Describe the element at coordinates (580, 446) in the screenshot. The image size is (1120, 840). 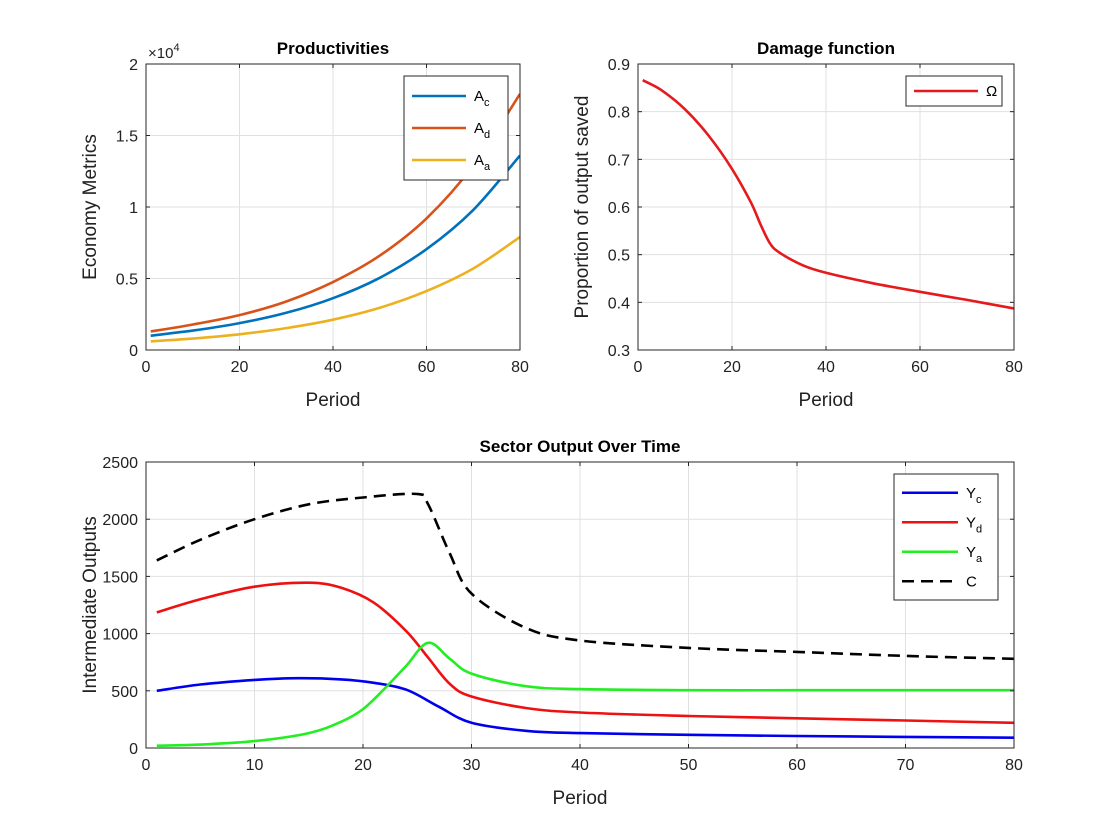
I see `chart-title: Sector Output Over Time` at that location.